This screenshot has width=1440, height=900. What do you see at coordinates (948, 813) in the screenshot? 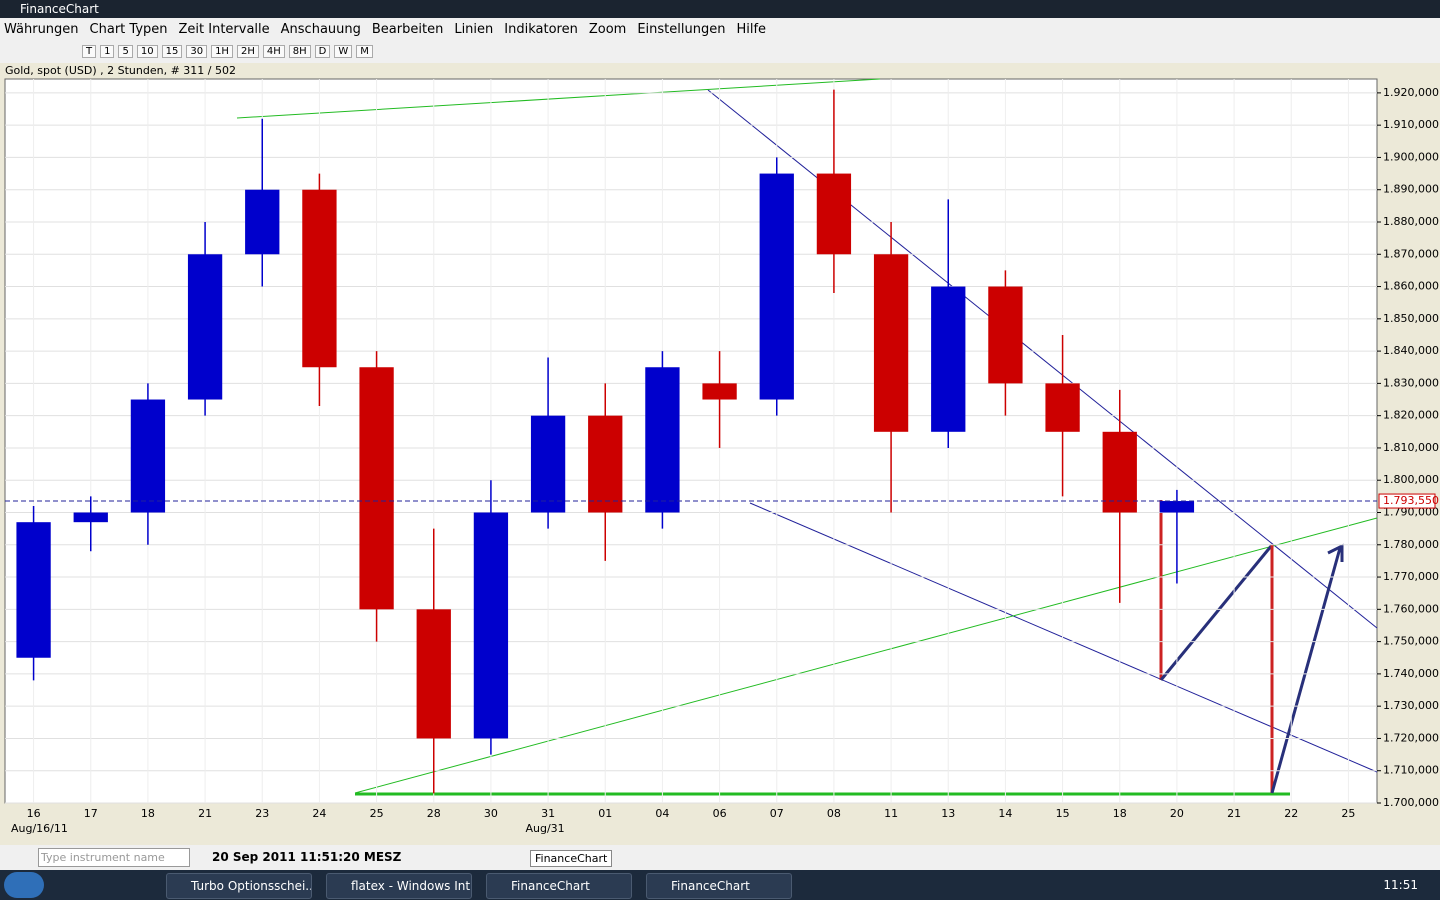
I see `x-tick-label: 13` at bounding box center [948, 813].